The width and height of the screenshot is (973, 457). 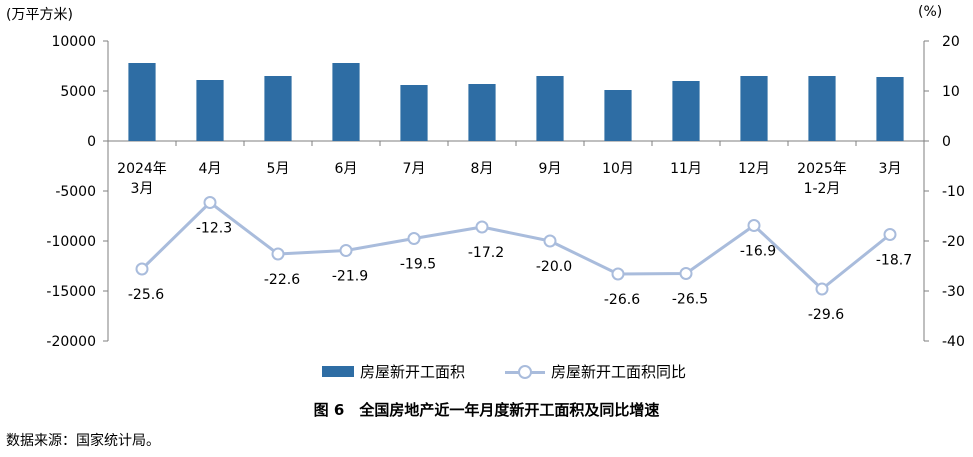 I want to click on category-label: 6月, so click(x=346, y=169).